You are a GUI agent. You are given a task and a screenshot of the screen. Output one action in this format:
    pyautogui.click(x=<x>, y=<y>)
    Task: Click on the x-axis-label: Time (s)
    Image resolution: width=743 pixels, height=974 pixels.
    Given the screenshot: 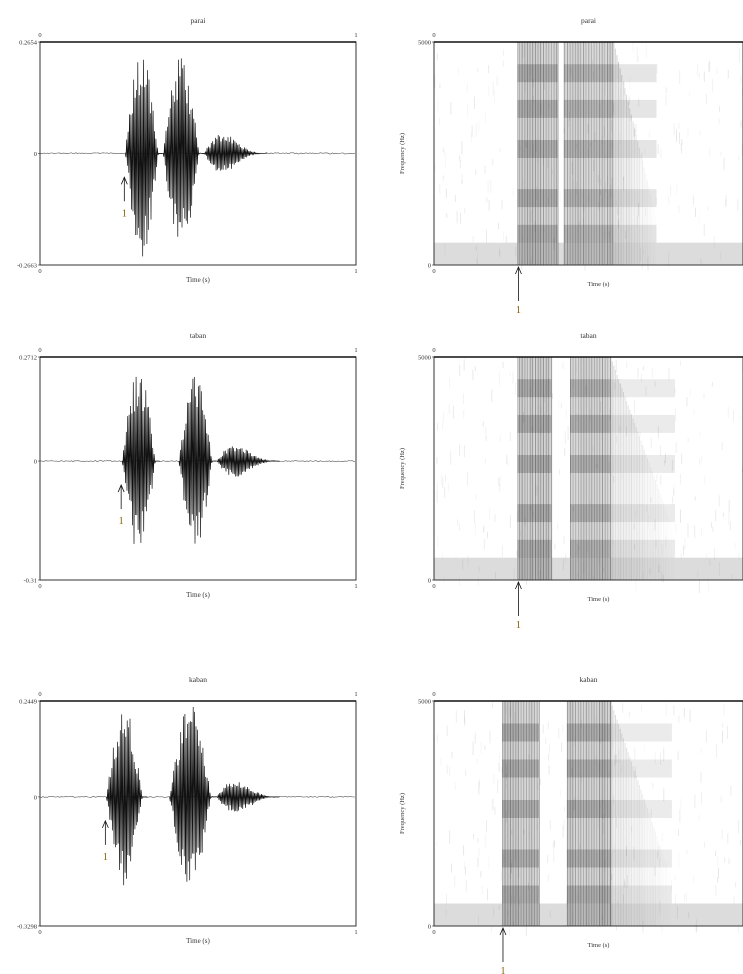 What is the action you would take?
    pyautogui.click(x=198, y=595)
    